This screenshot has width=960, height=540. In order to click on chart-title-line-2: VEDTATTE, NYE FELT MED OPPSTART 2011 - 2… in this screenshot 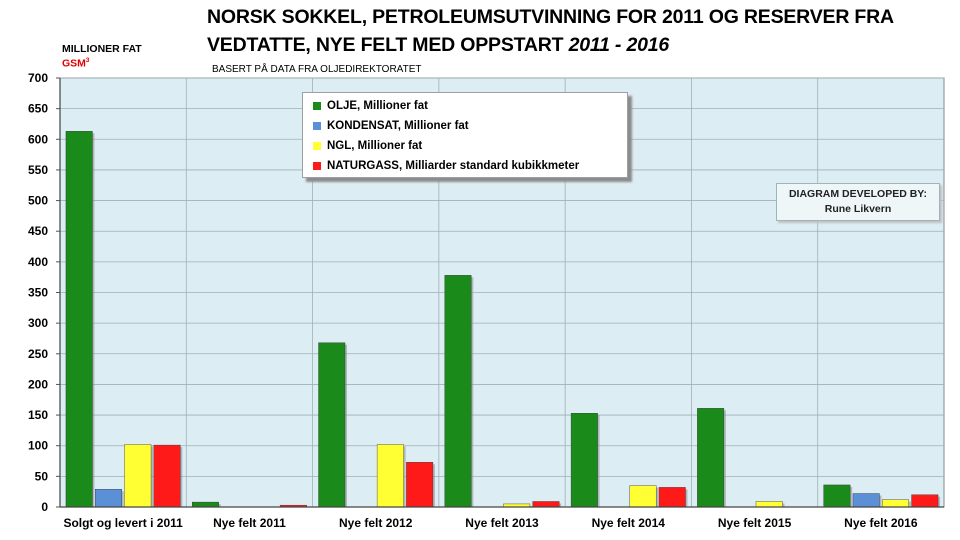, I will do `click(438, 45)`.